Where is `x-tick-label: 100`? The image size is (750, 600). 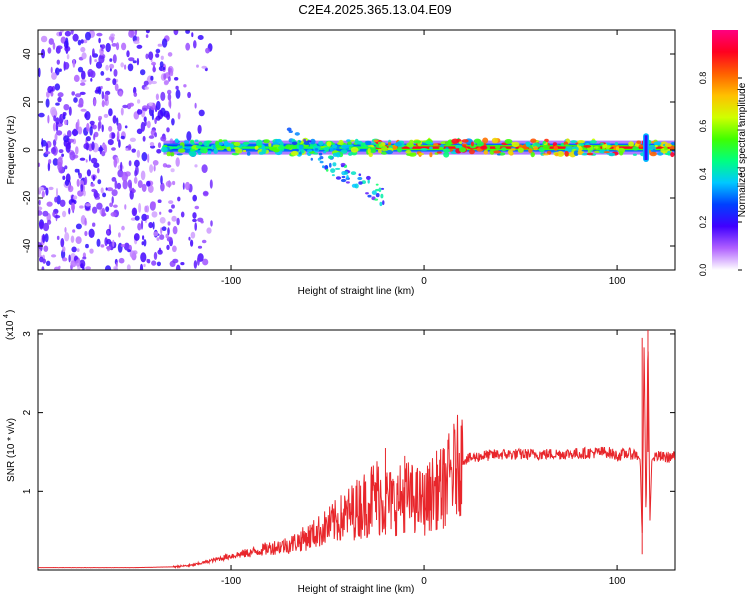
x-tick-label: 100 is located at coordinates (617, 281).